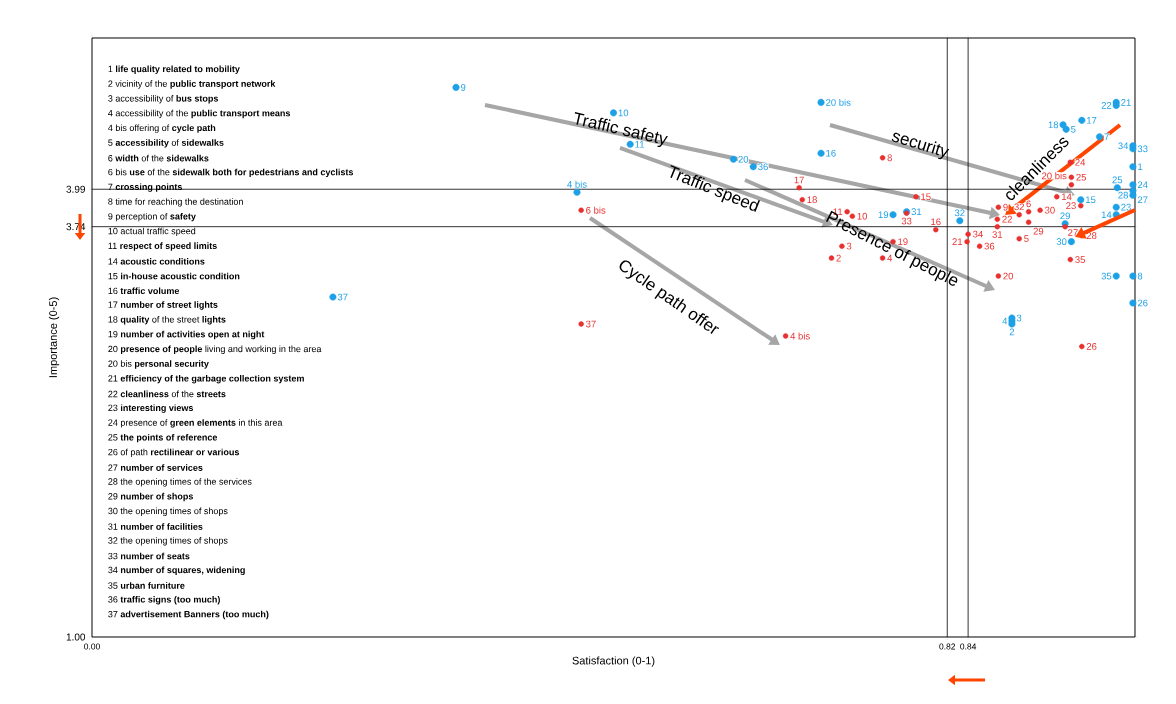 The image size is (1176, 704). Describe the element at coordinates (155, 467) in the screenshot. I see `annotation: 27 number of services` at that location.